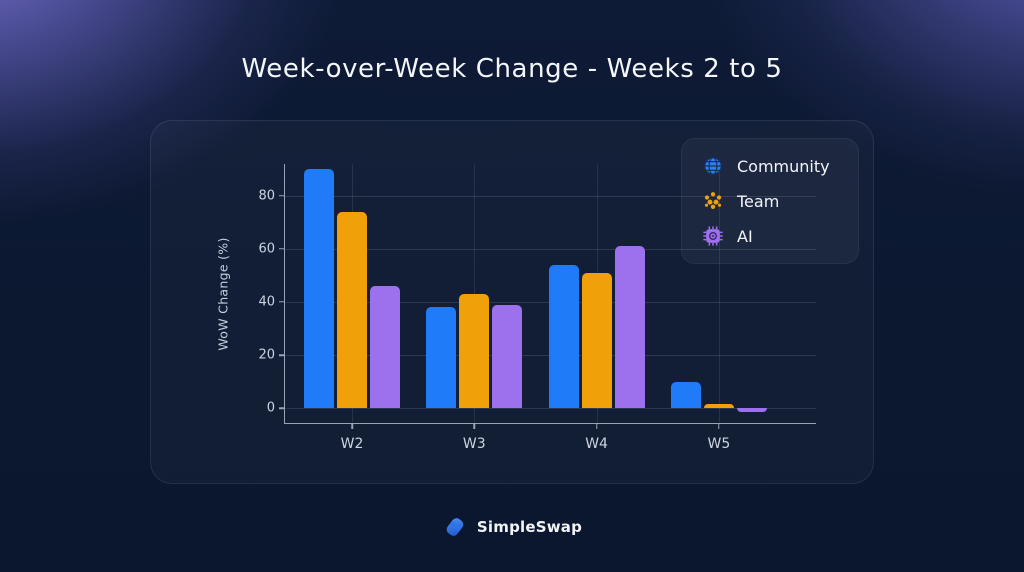 The height and width of the screenshot is (572, 1024). I want to click on bar-community-w5, so click(685, 395).